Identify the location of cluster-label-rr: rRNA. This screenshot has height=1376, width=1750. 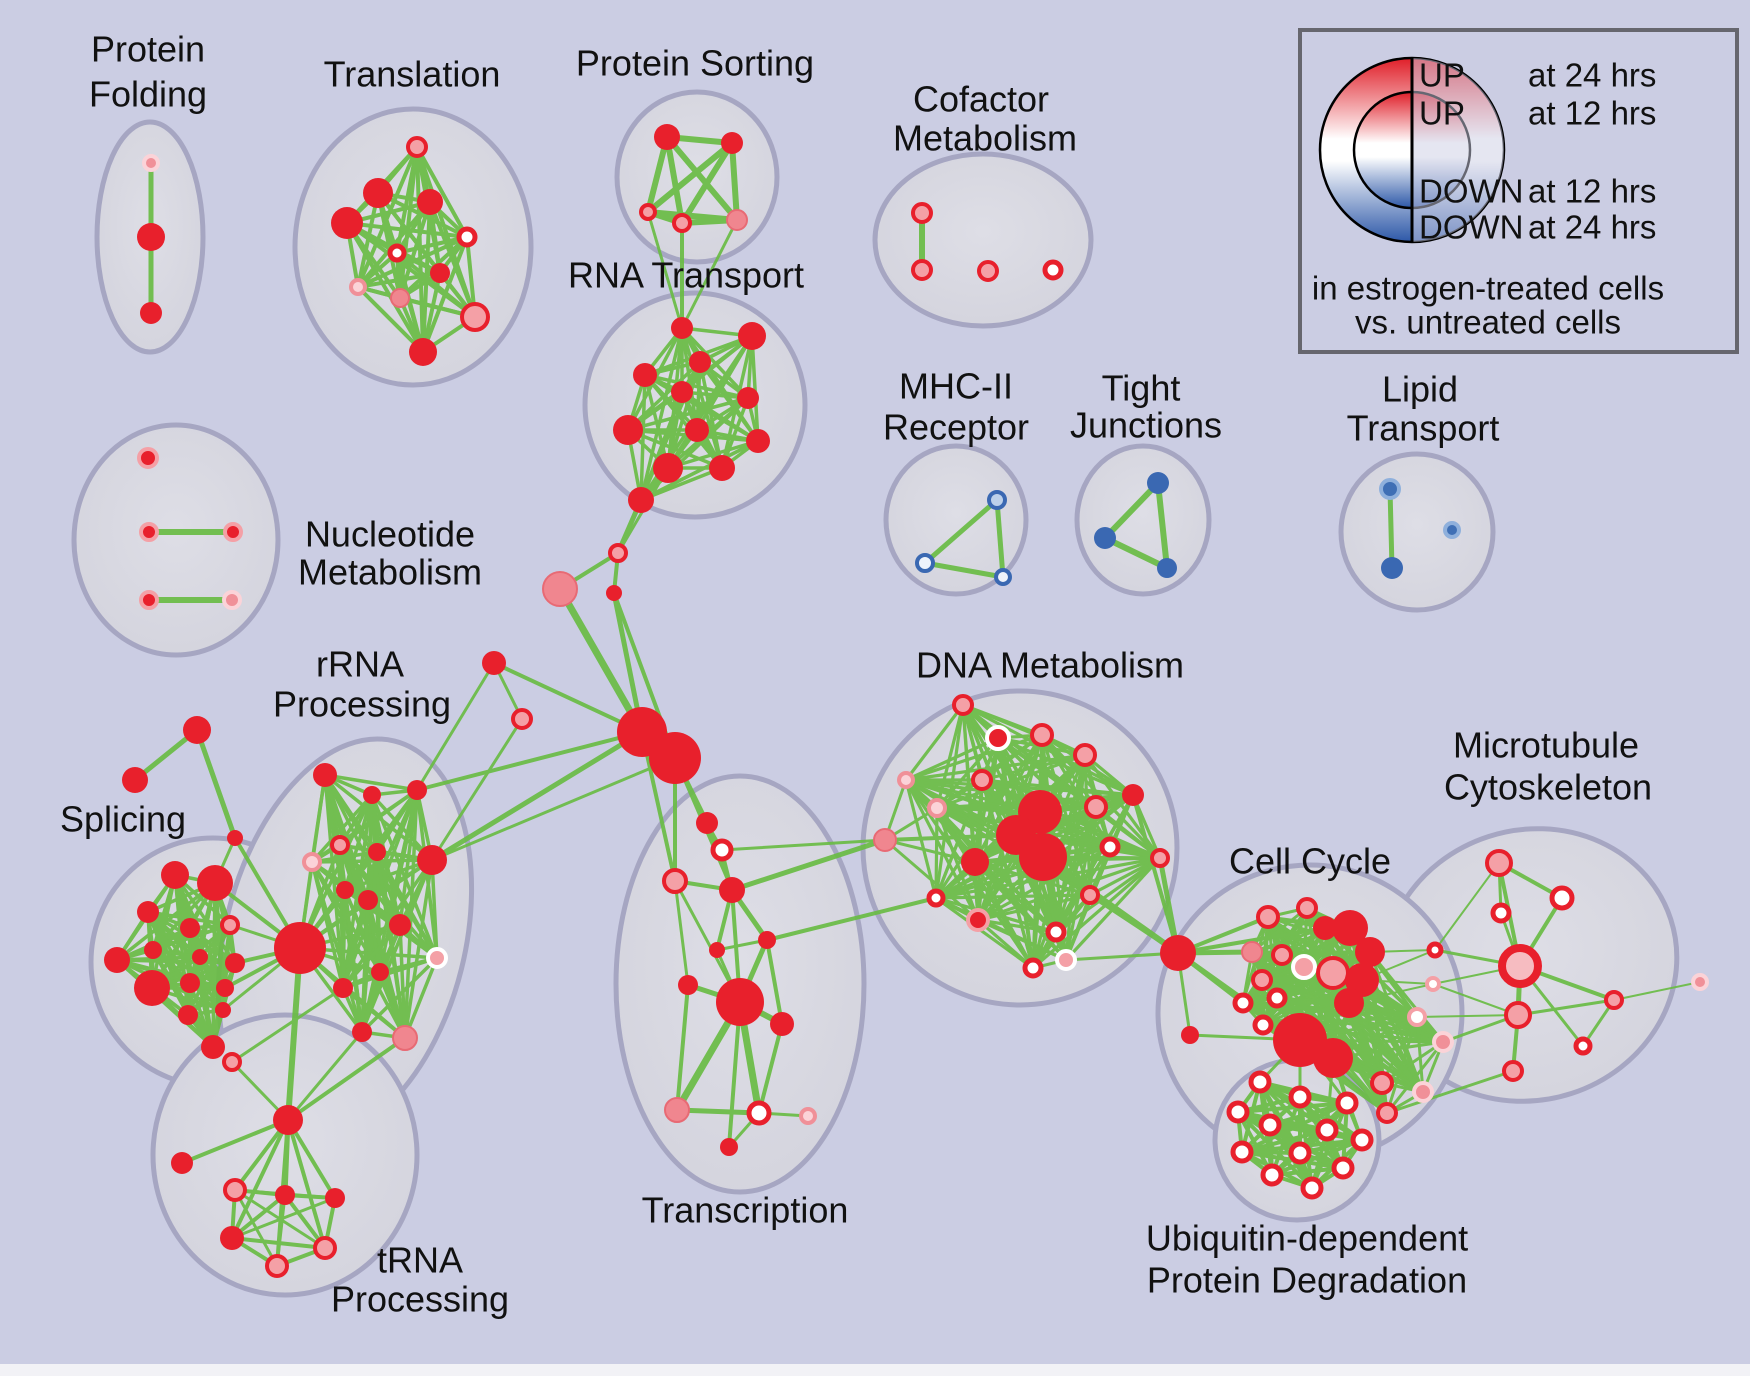
(360, 664).